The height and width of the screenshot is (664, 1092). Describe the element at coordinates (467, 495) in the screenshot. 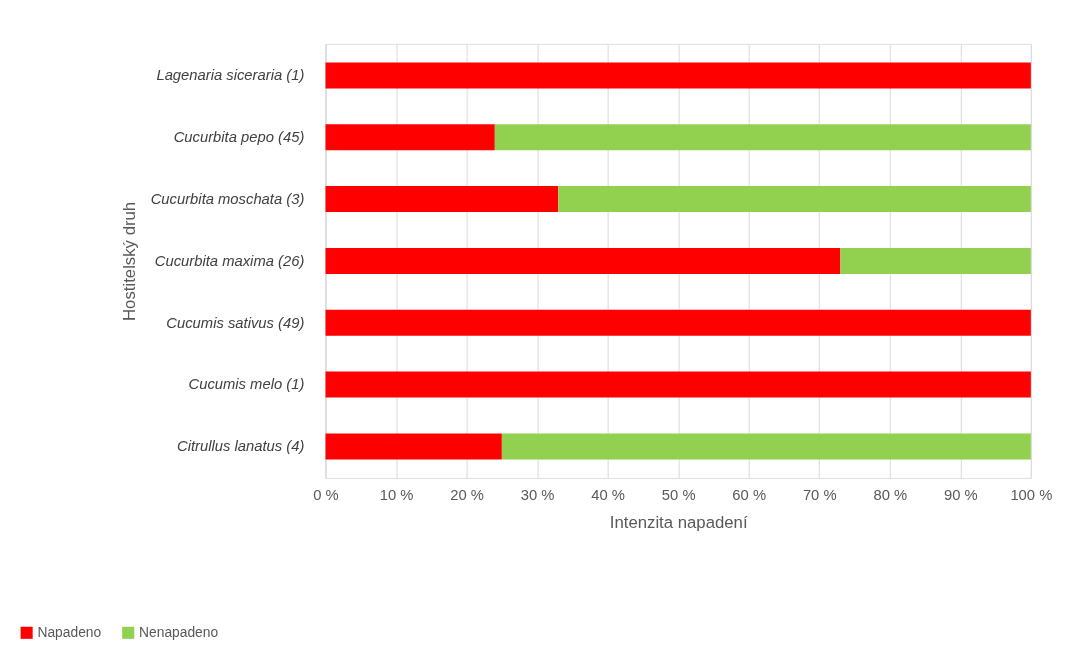

I see `x-tick-label: 20 %` at that location.